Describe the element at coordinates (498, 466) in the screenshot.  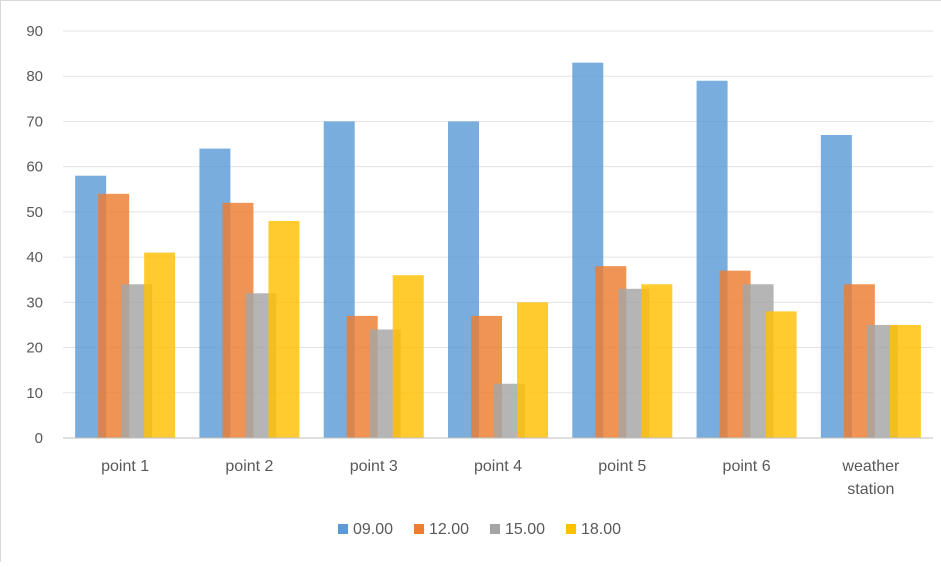
I see `x-category-label: point 4` at that location.